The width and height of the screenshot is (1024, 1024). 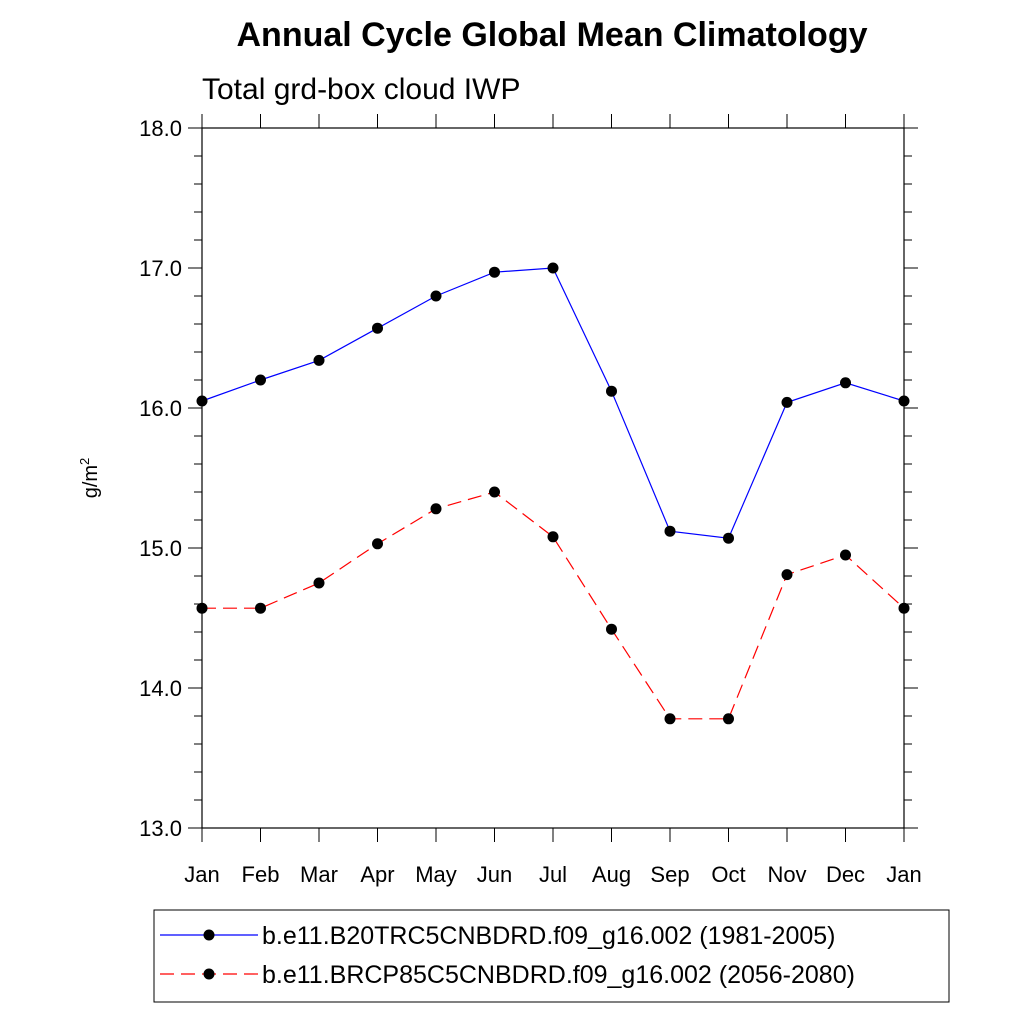 What do you see at coordinates (494, 874) in the screenshot?
I see `x-tick-label: Jun` at bounding box center [494, 874].